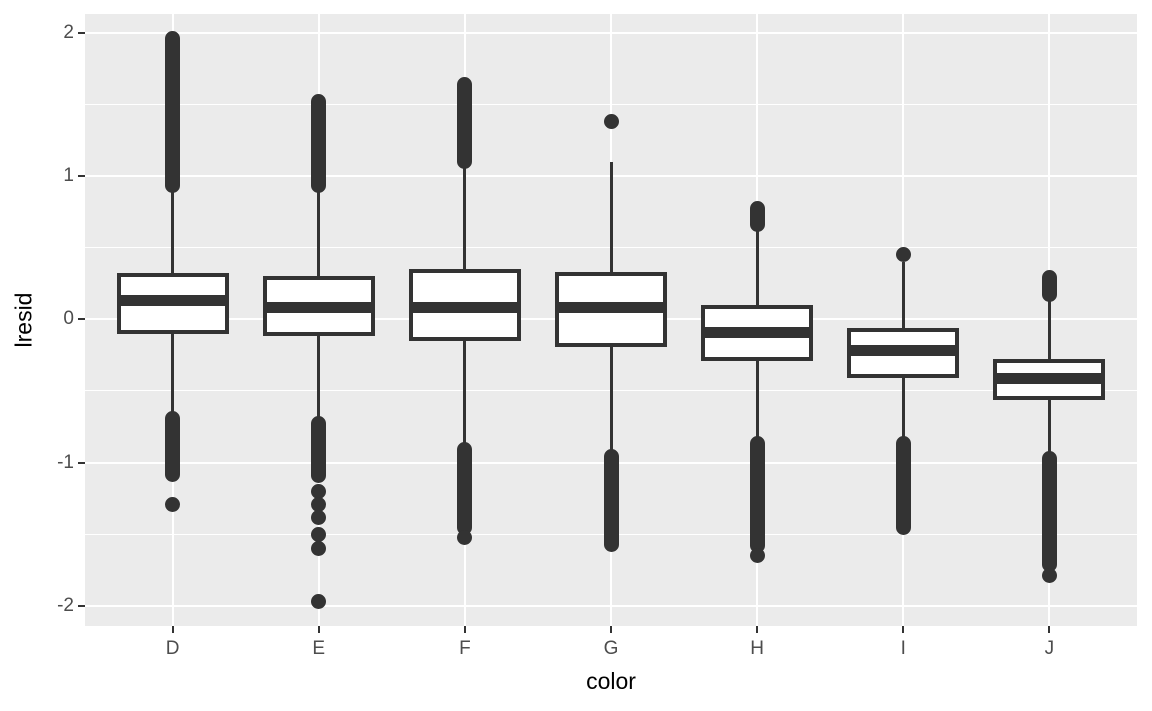  I want to click on x-tick-label-I: I, so click(903, 648).